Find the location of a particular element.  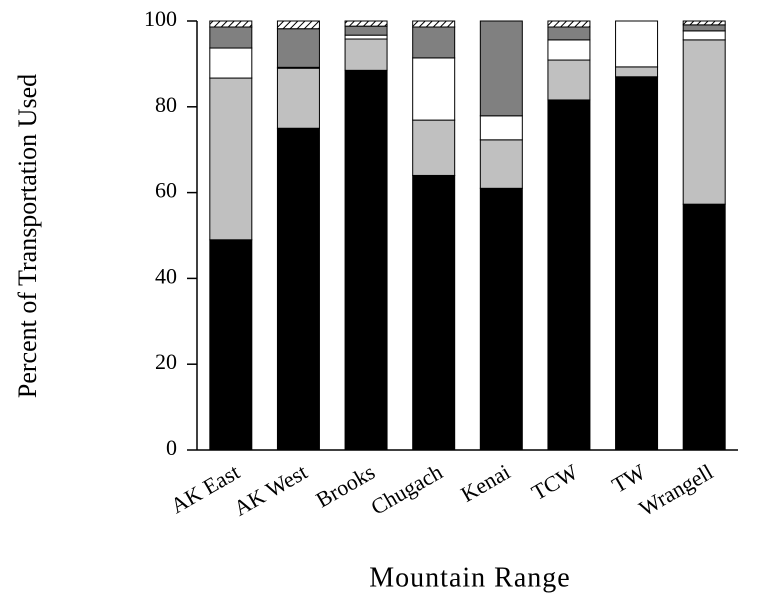

x-tick-label: AK West is located at coordinates (270, 490).